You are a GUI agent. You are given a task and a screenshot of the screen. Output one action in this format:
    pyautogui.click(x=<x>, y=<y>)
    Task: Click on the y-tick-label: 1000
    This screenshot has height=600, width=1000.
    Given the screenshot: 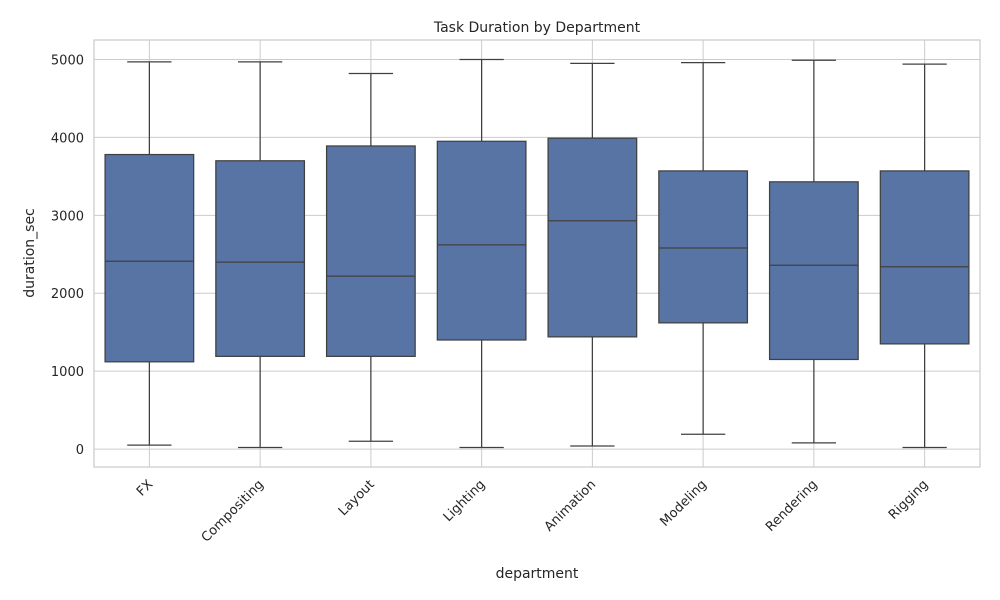 What is the action you would take?
    pyautogui.click(x=67, y=372)
    